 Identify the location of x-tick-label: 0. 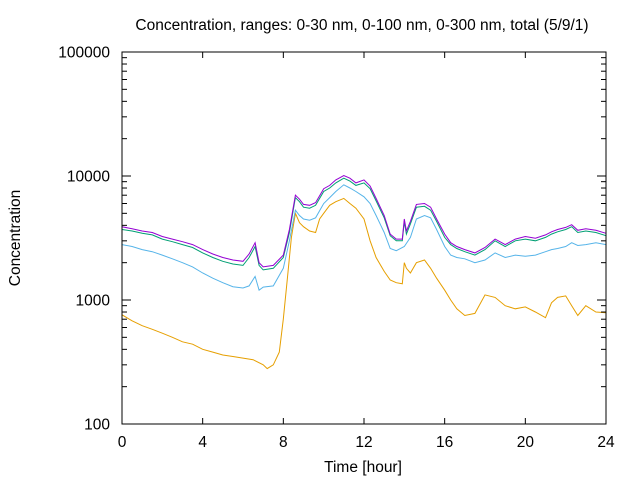
(122, 442).